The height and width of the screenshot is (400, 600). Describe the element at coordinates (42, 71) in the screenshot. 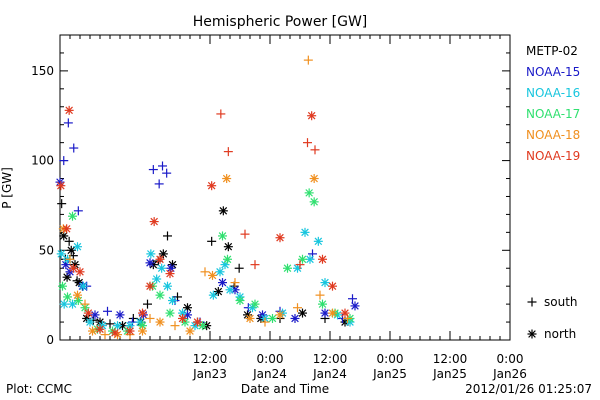

I see `y-tick-label: 150` at that location.